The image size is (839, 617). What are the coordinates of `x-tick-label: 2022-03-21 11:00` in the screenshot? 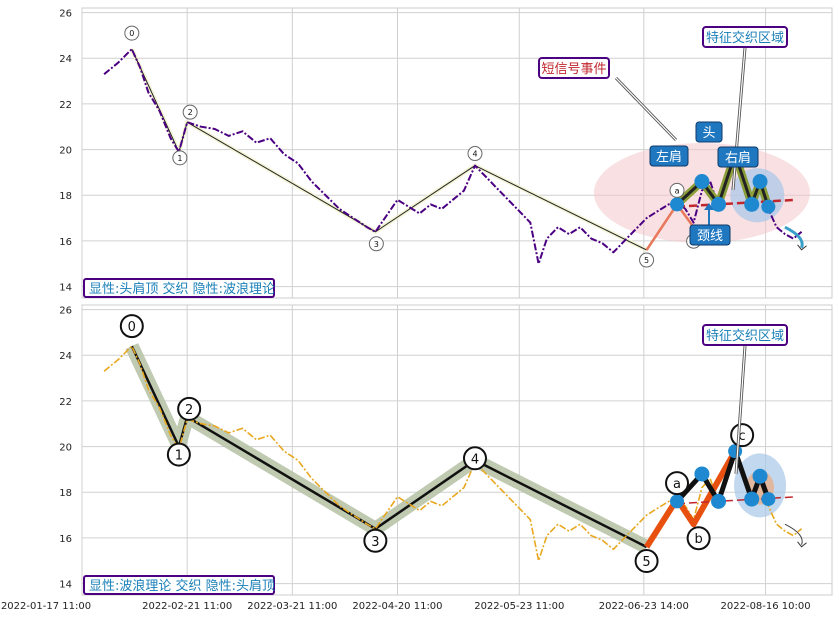 It's located at (292, 606).